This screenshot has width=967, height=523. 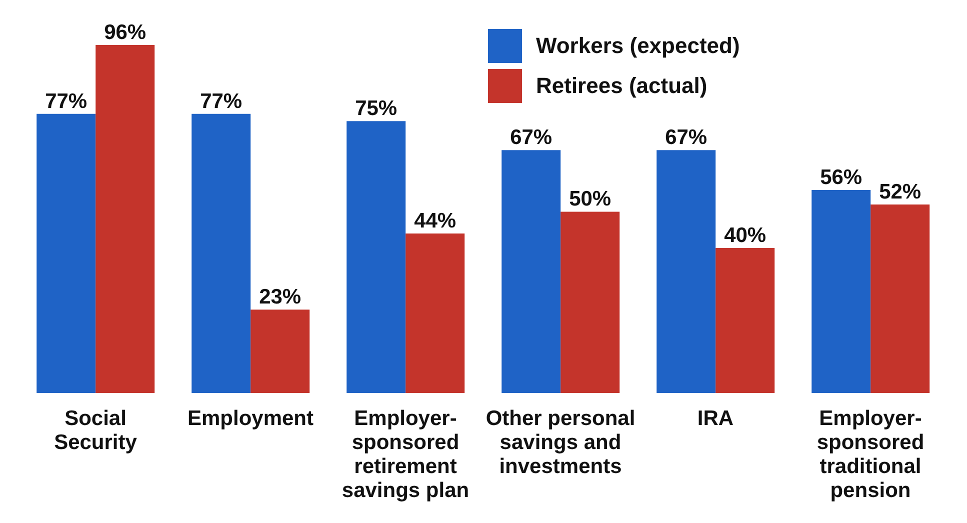 What do you see at coordinates (870, 454) in the screenshot?
I see `x-tick-label: Employer-sponsored traditional pension` at bounding box center [870, 454].